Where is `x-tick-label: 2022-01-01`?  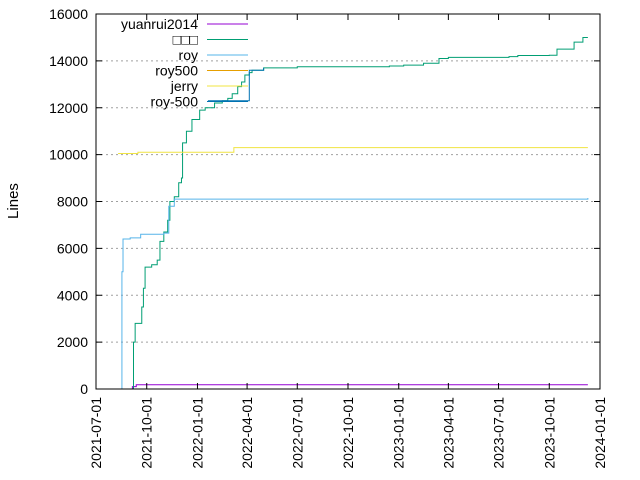
x-tick-label: 2022-01-01 is located at coordinates (197, 433).